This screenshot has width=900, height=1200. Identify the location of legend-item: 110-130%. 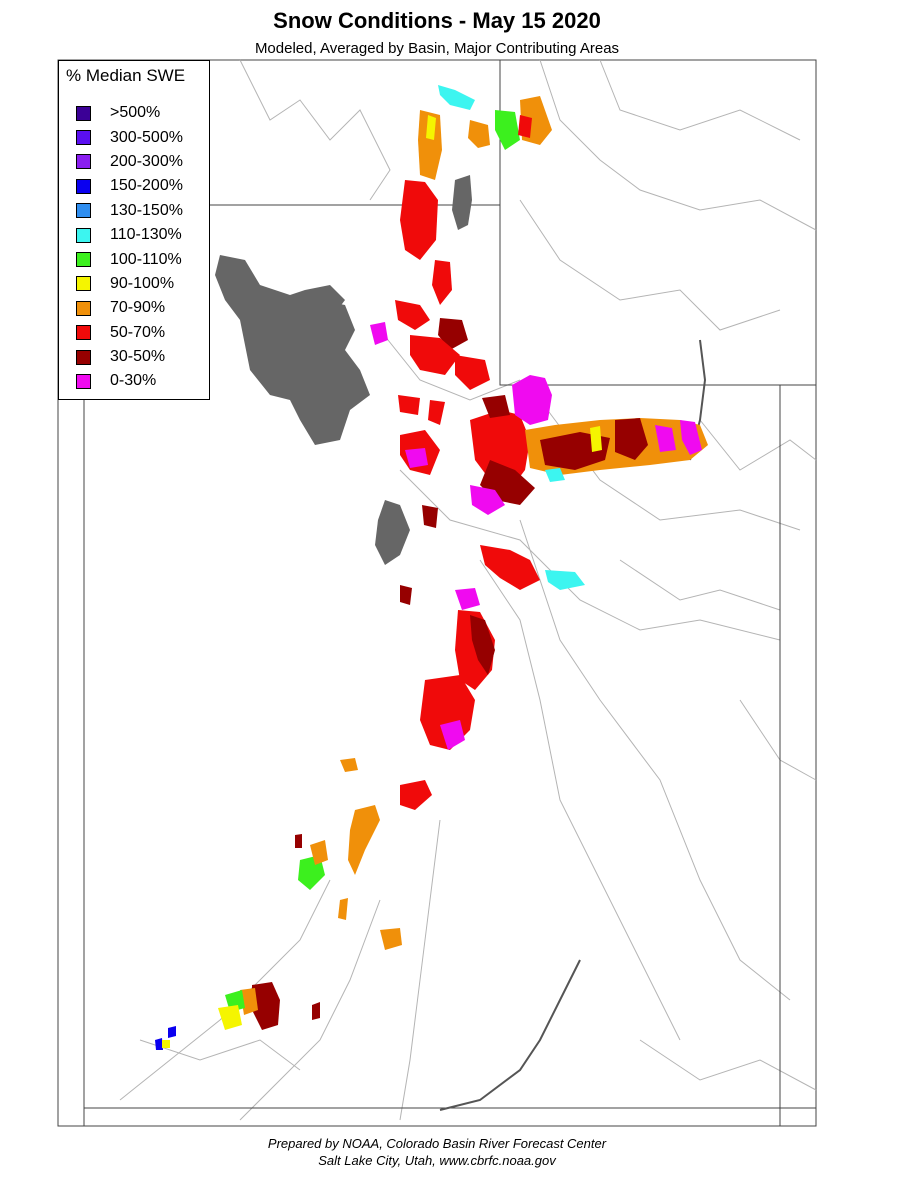
(129, 235).